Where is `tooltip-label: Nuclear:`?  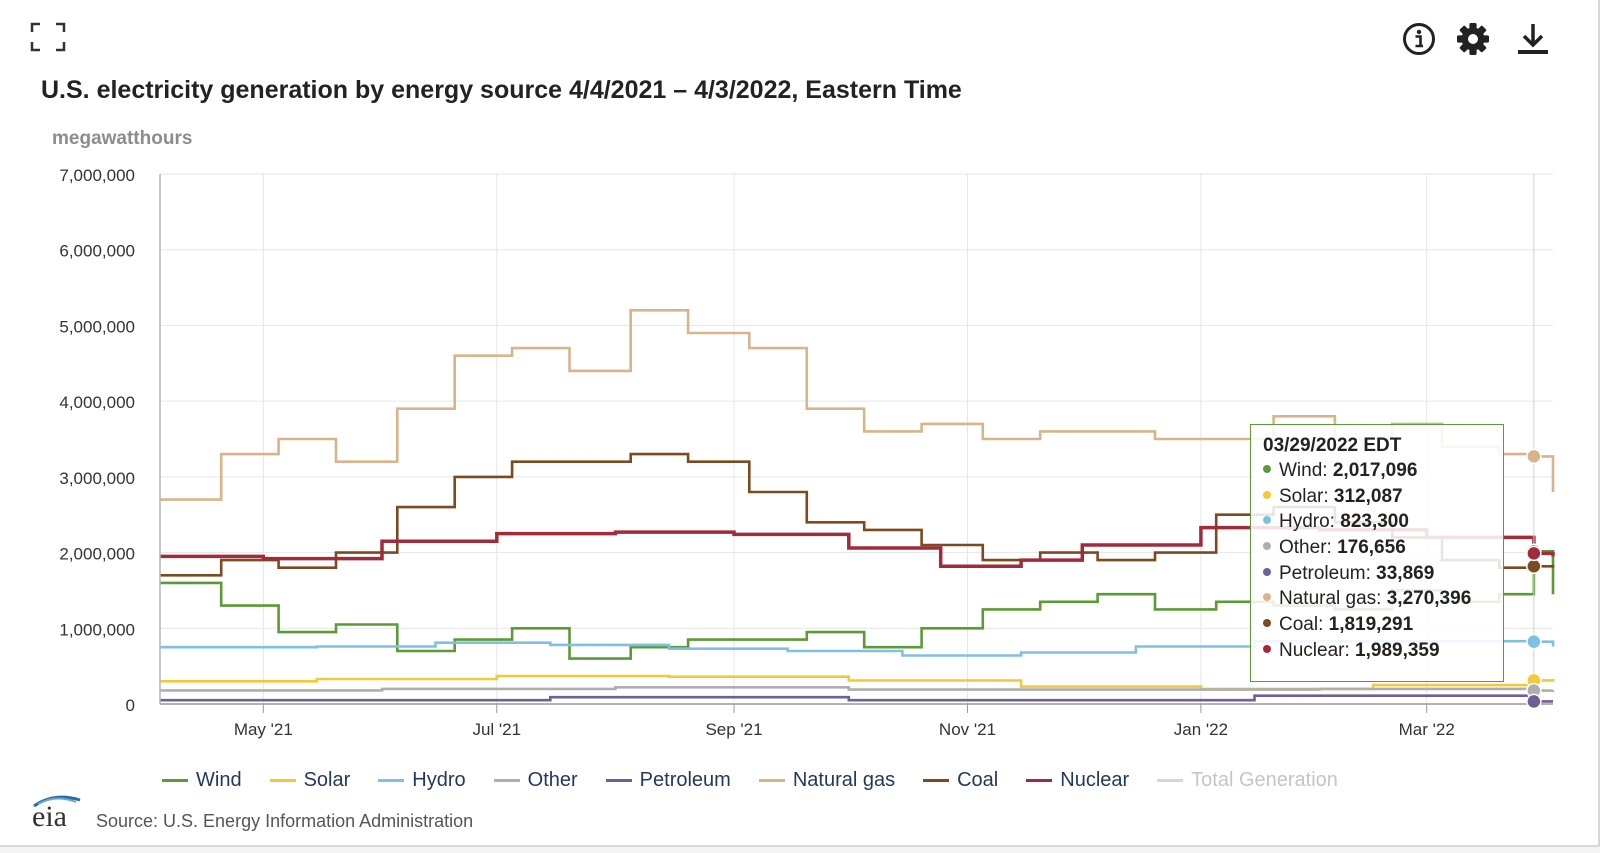 tooltip-label: Nuclear: is located at coordinates (1317, 650).